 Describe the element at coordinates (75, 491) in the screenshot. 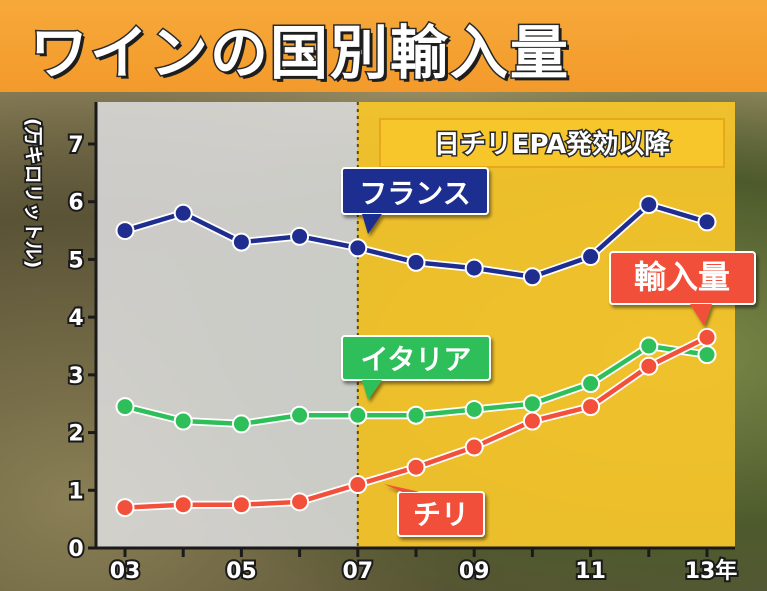

I see `y-tick-label: 1` at that location.